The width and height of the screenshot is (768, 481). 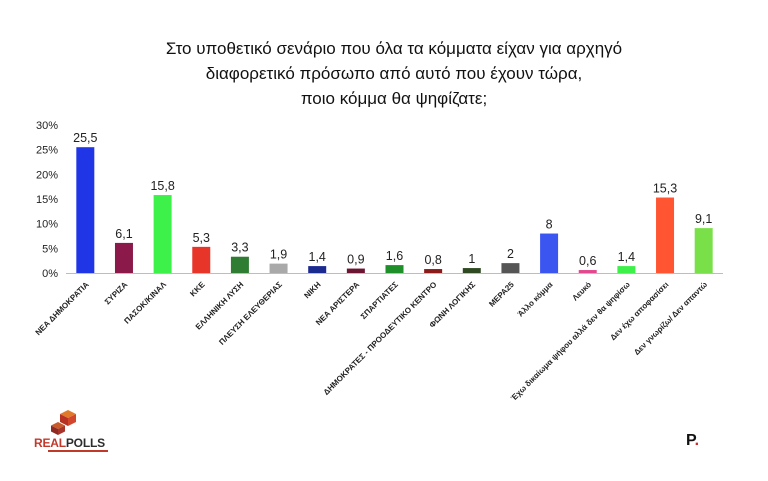 I want to click on category-label: ΣΠΑΡΤΙΑΤΕΣ, so click(x=379, y=300).